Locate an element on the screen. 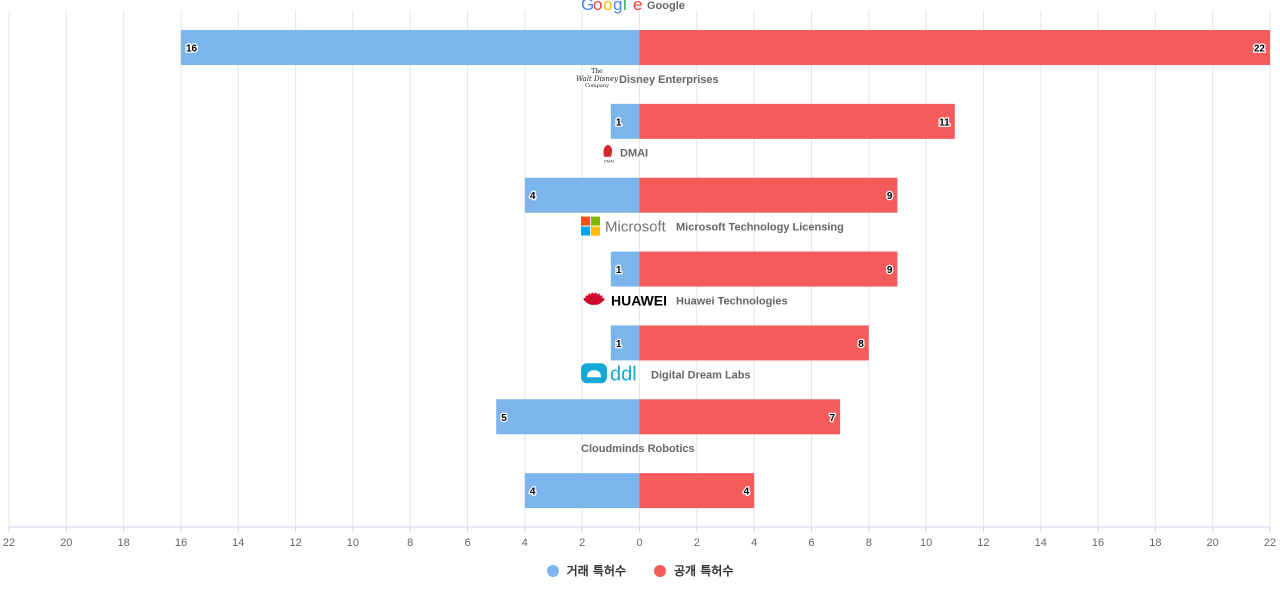 The image size is (1280, 600). data-label-published: 8 is located at coordinates (861, 344).